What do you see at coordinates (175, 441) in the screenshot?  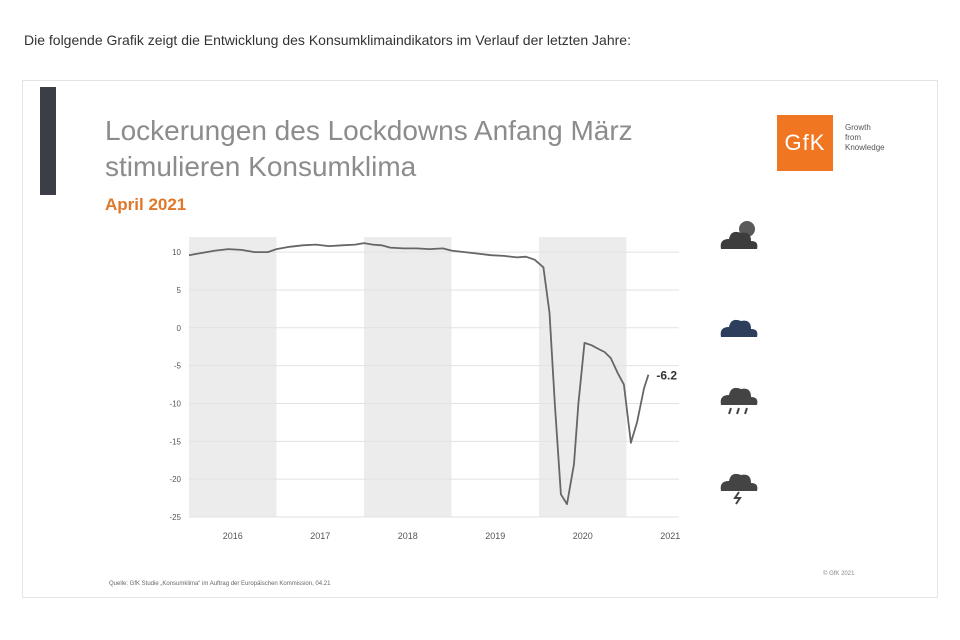 I see `y-tick-label: -15` at bounding box center [175, 441].